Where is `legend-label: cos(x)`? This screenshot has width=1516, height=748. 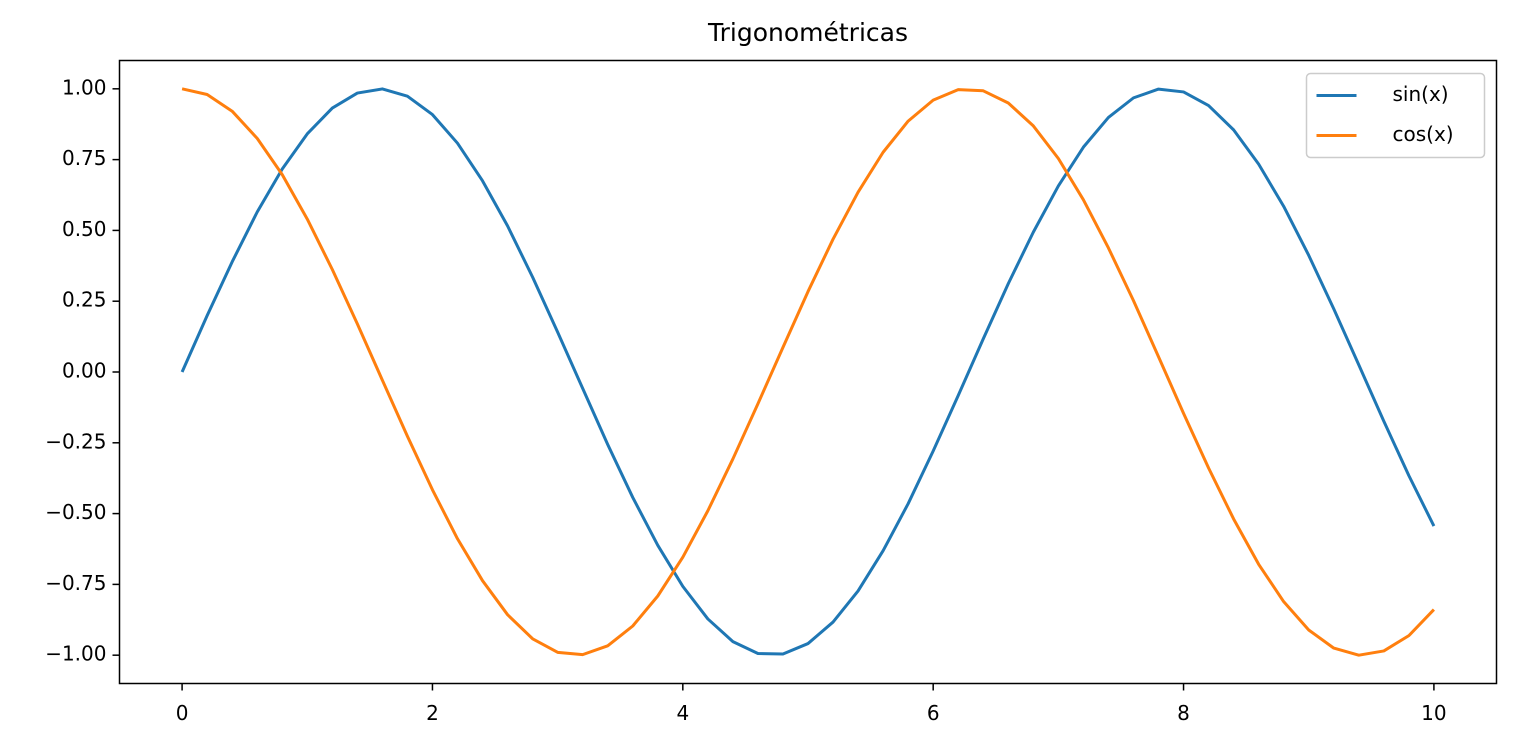 legend-label: cos(x) is located at coordinates (1423, 134).